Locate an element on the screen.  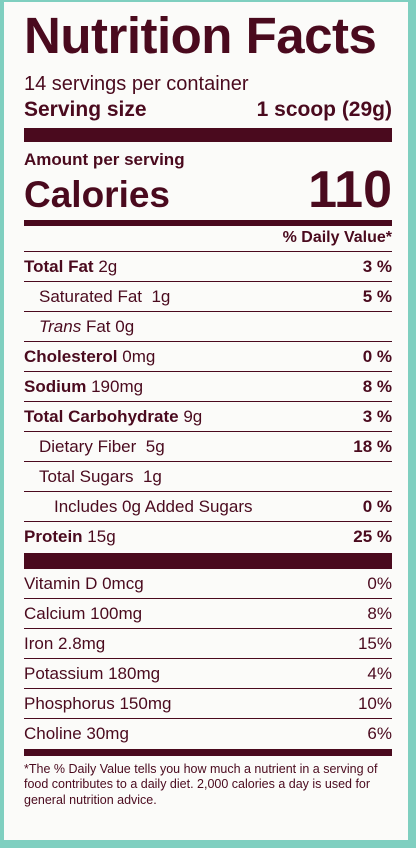
vitamin-dv: 8% is located at coordinates (379, 613).